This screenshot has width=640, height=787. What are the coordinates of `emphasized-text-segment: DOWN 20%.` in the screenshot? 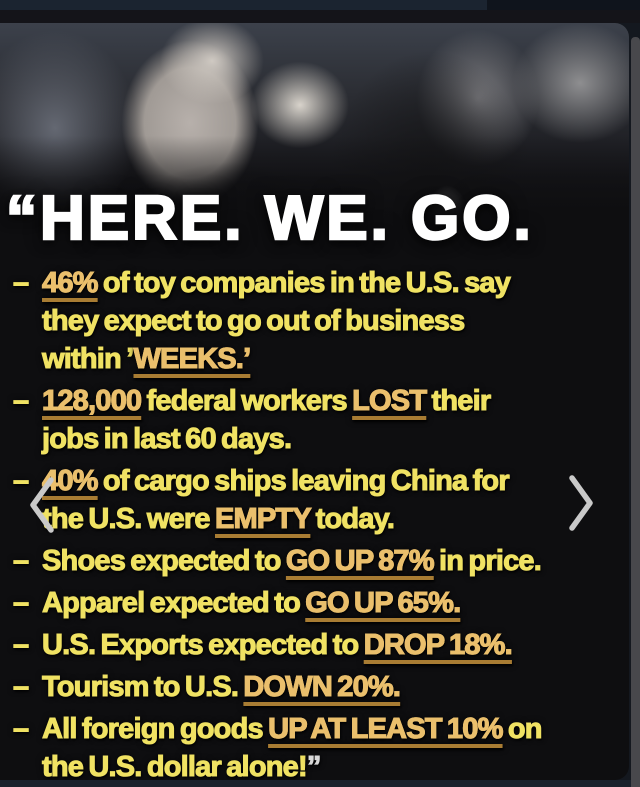 It's located at (322, 686).